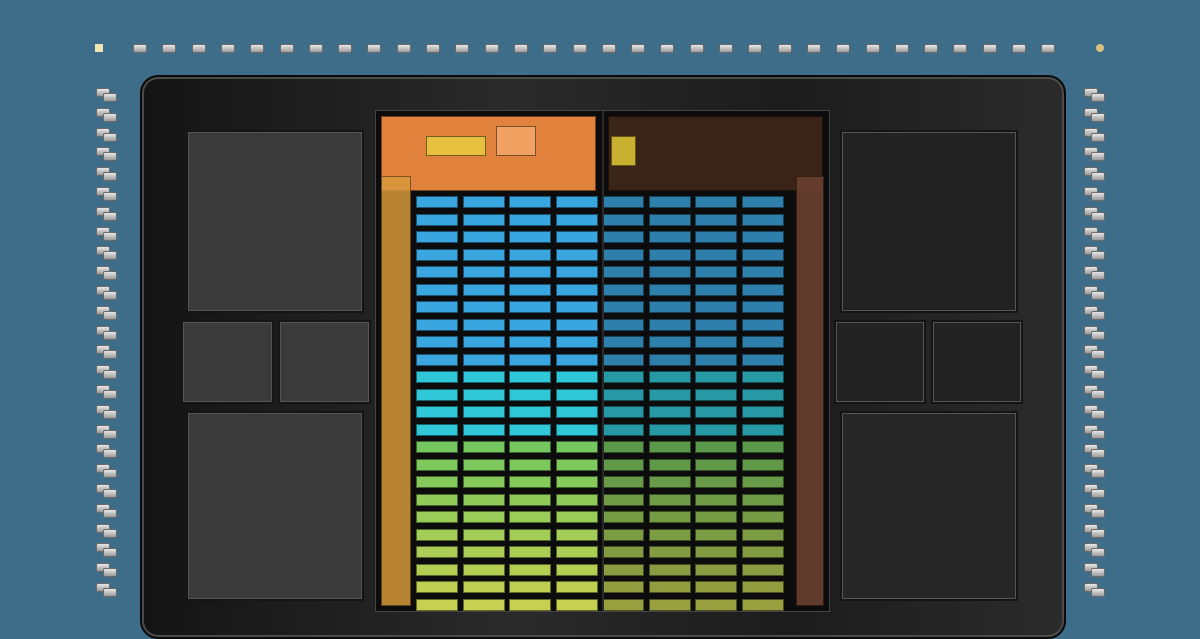 The height and width of the screenshot is (639, 1200). I want to click on memory-stack-left-top, so click(275, 221).